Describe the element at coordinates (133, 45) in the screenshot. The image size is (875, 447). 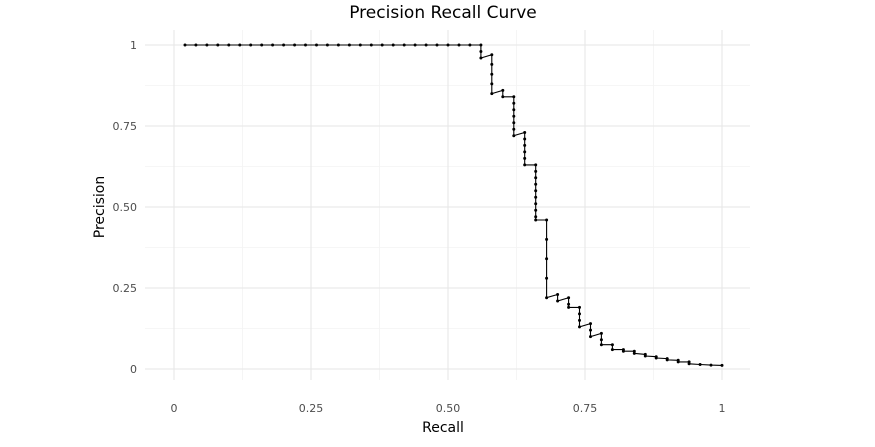
I see `y-tick-label: 1` at that location.